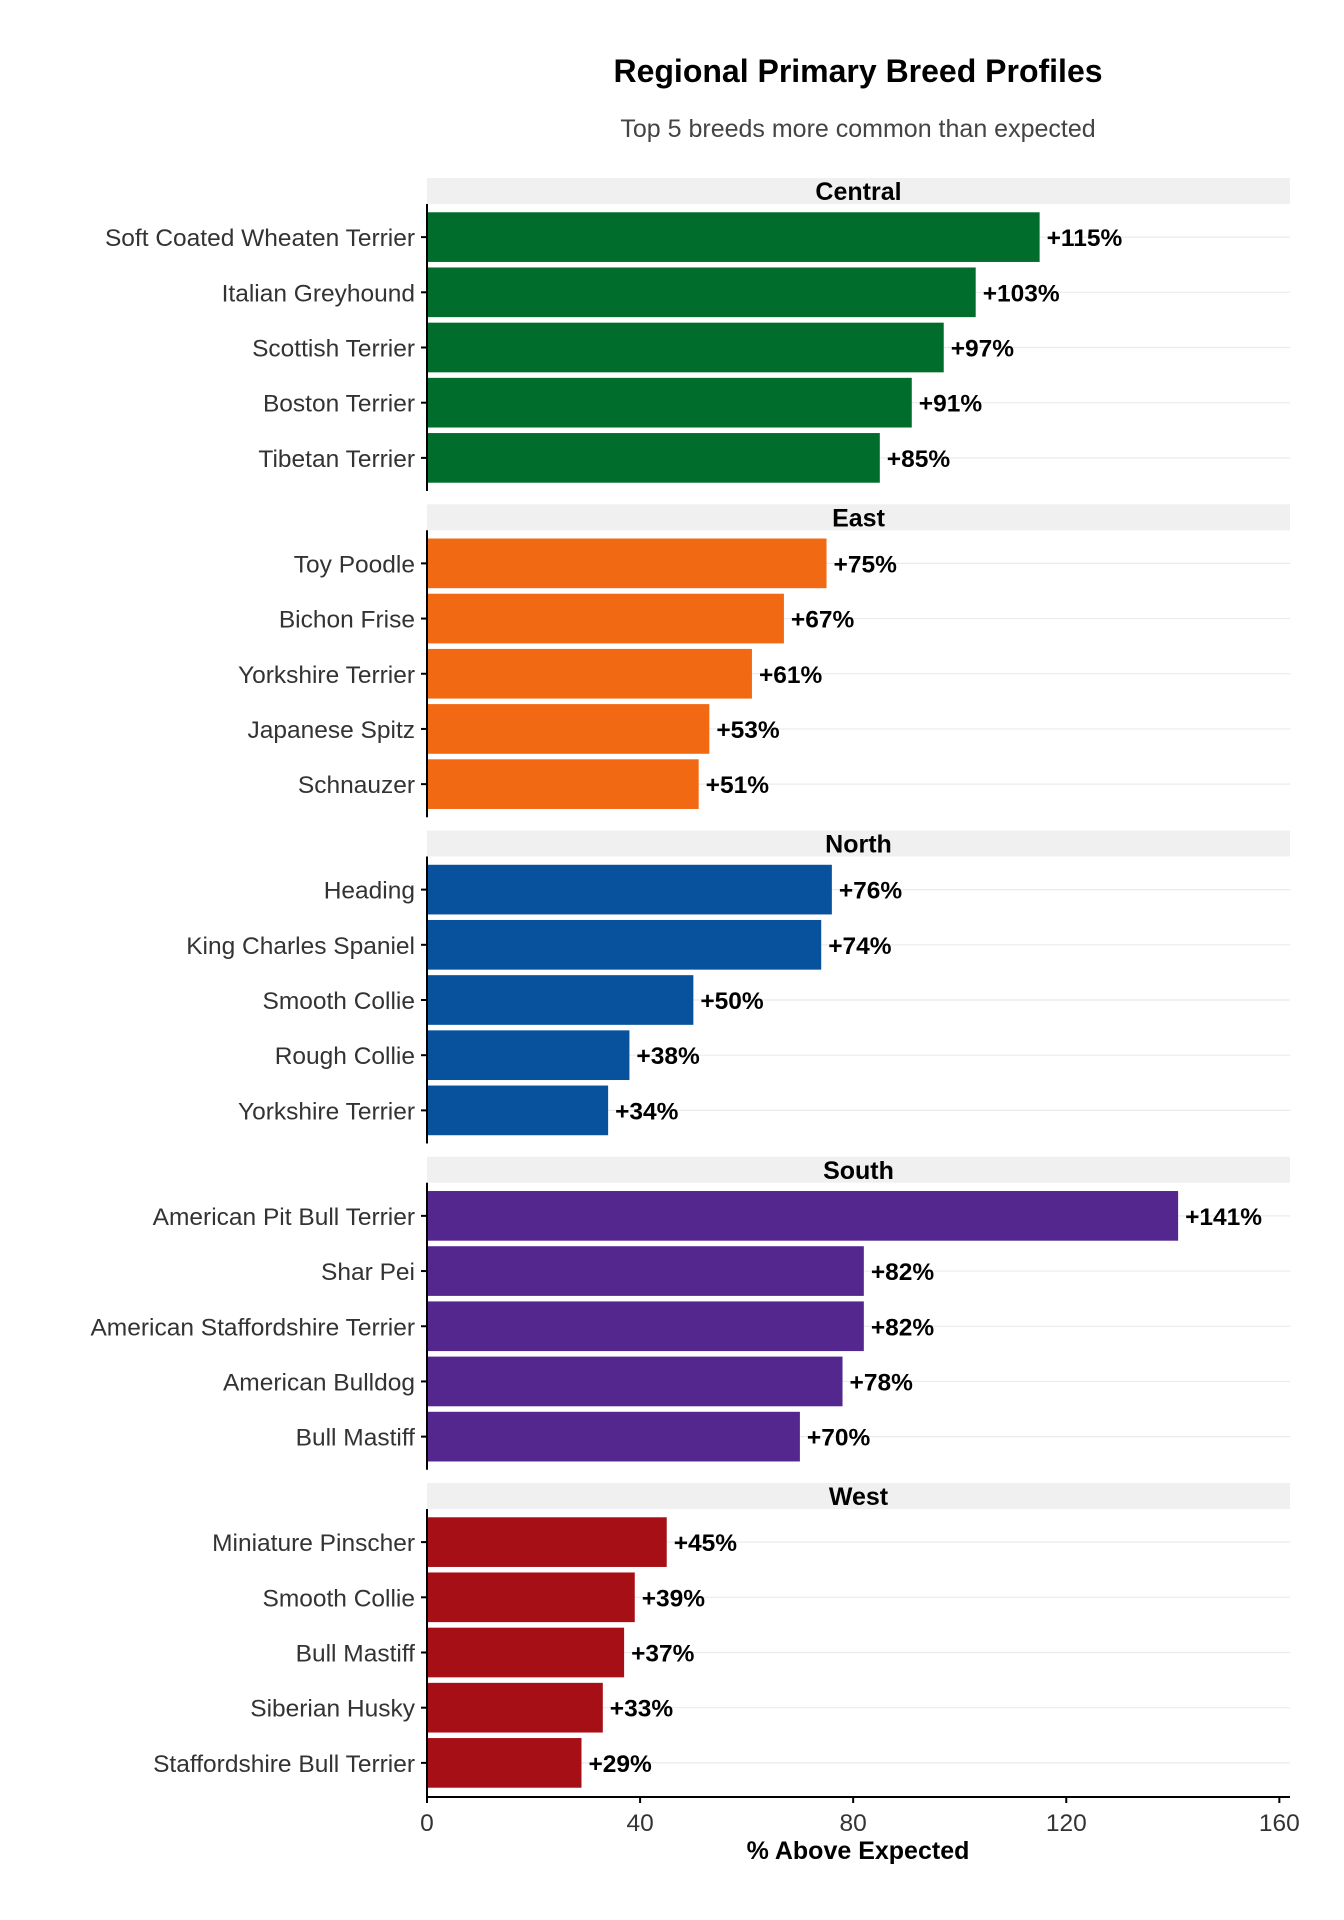 This screenshot has width=1344, height=1920. I want to click on x-axis-title: % Above Expected, so click(858, 1851).